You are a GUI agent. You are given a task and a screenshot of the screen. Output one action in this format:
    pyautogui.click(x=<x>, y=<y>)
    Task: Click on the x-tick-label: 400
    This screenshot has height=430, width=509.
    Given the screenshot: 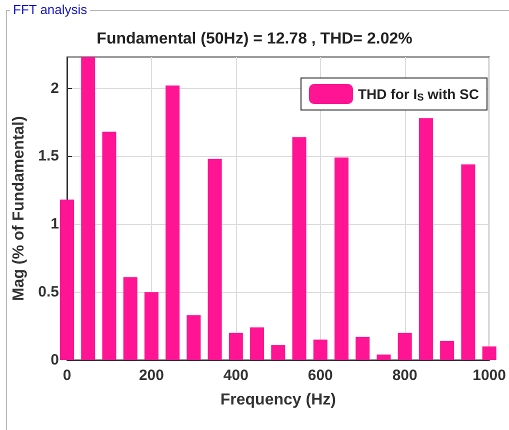 What is the action you would take?
    pyautogui.click(x=235, y=375)
    